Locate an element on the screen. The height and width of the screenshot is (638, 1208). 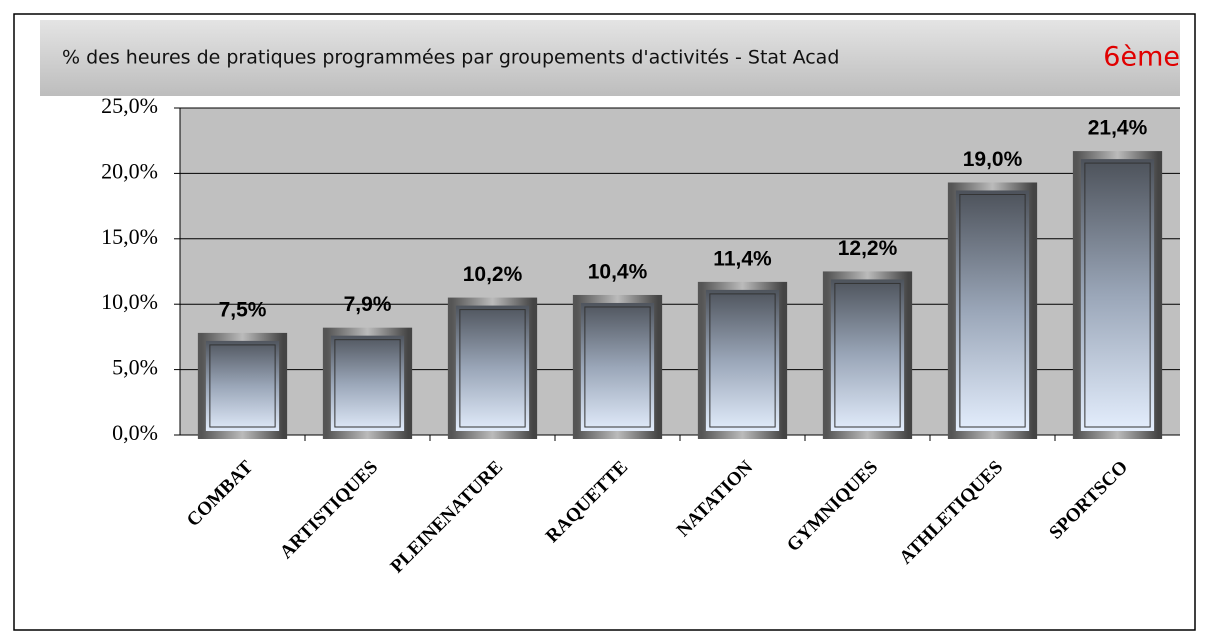
value-label: 11,4% is located at coordinates (742, 258).